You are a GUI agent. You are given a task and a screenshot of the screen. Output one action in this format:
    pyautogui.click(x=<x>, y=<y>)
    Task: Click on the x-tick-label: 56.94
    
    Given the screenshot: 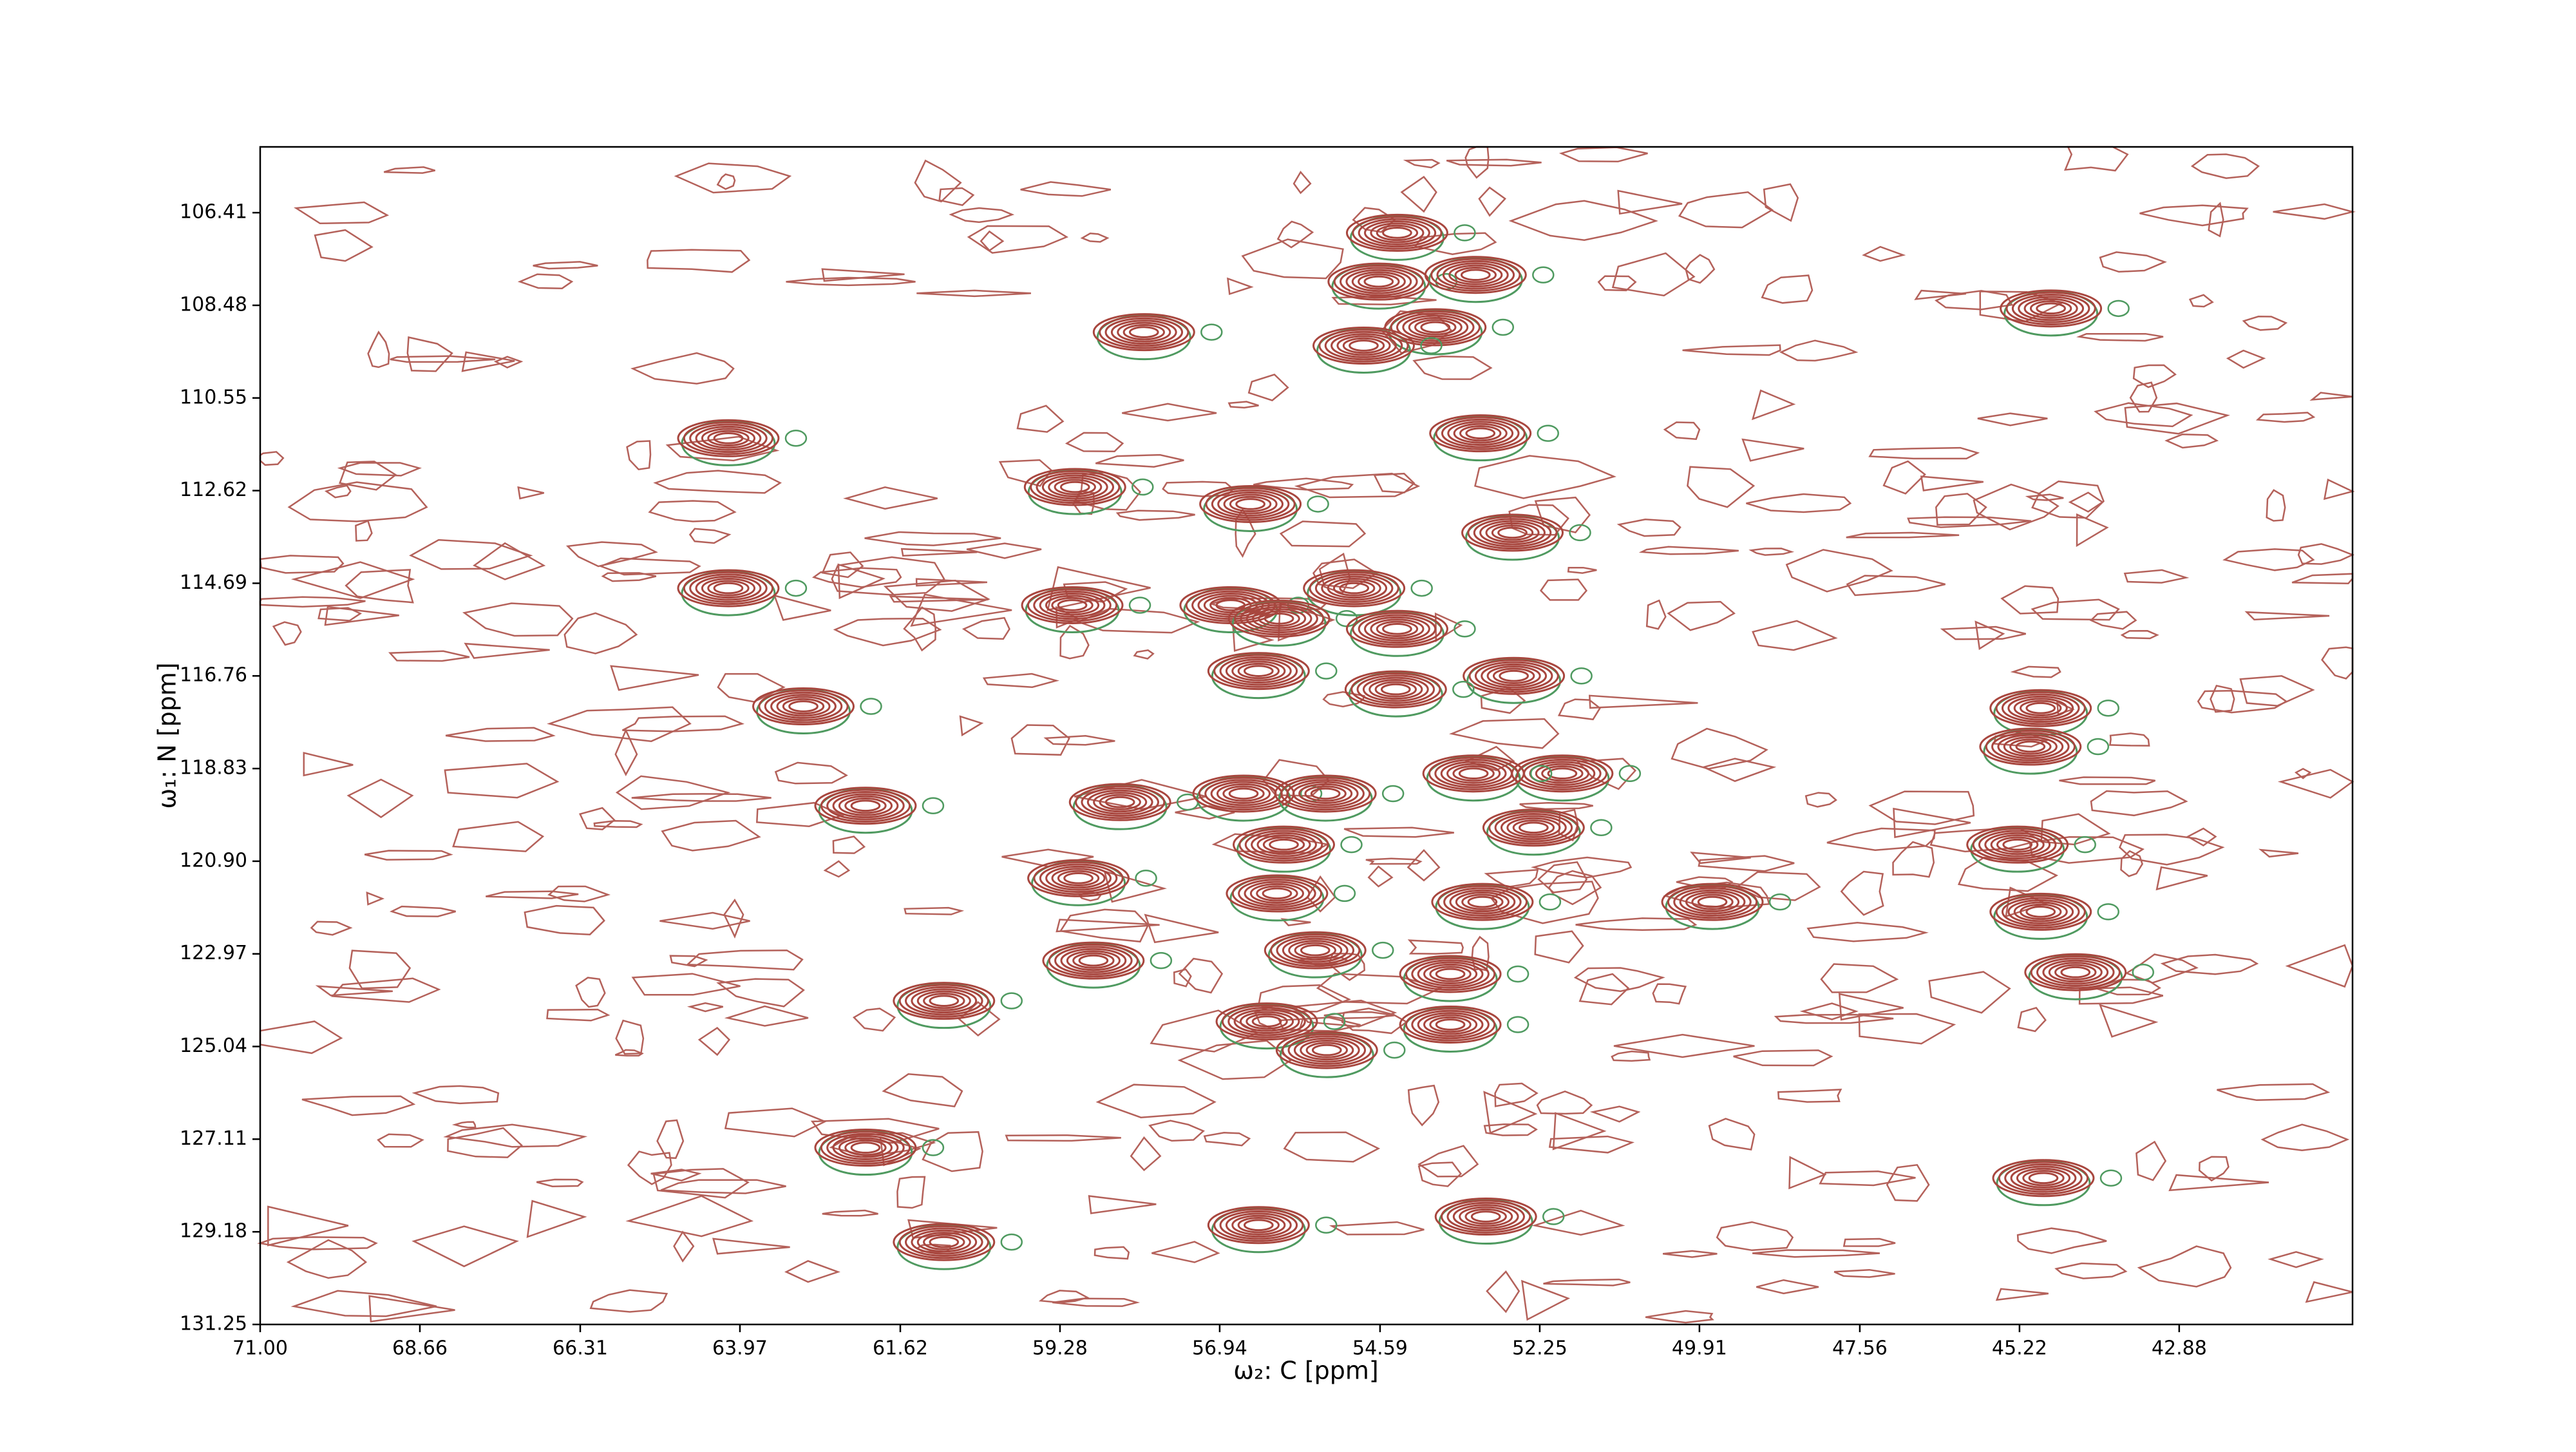 What is the action you would take?
    pyautogui.click(x=1220, y=1348)
    